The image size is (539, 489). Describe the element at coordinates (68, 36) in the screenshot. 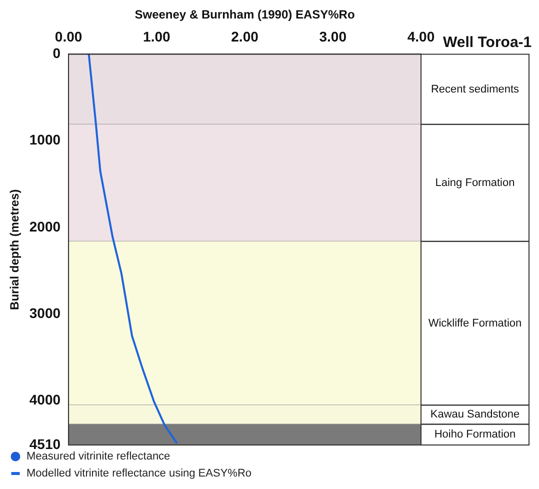

I see `x-tick-label: 0.00` at that location.